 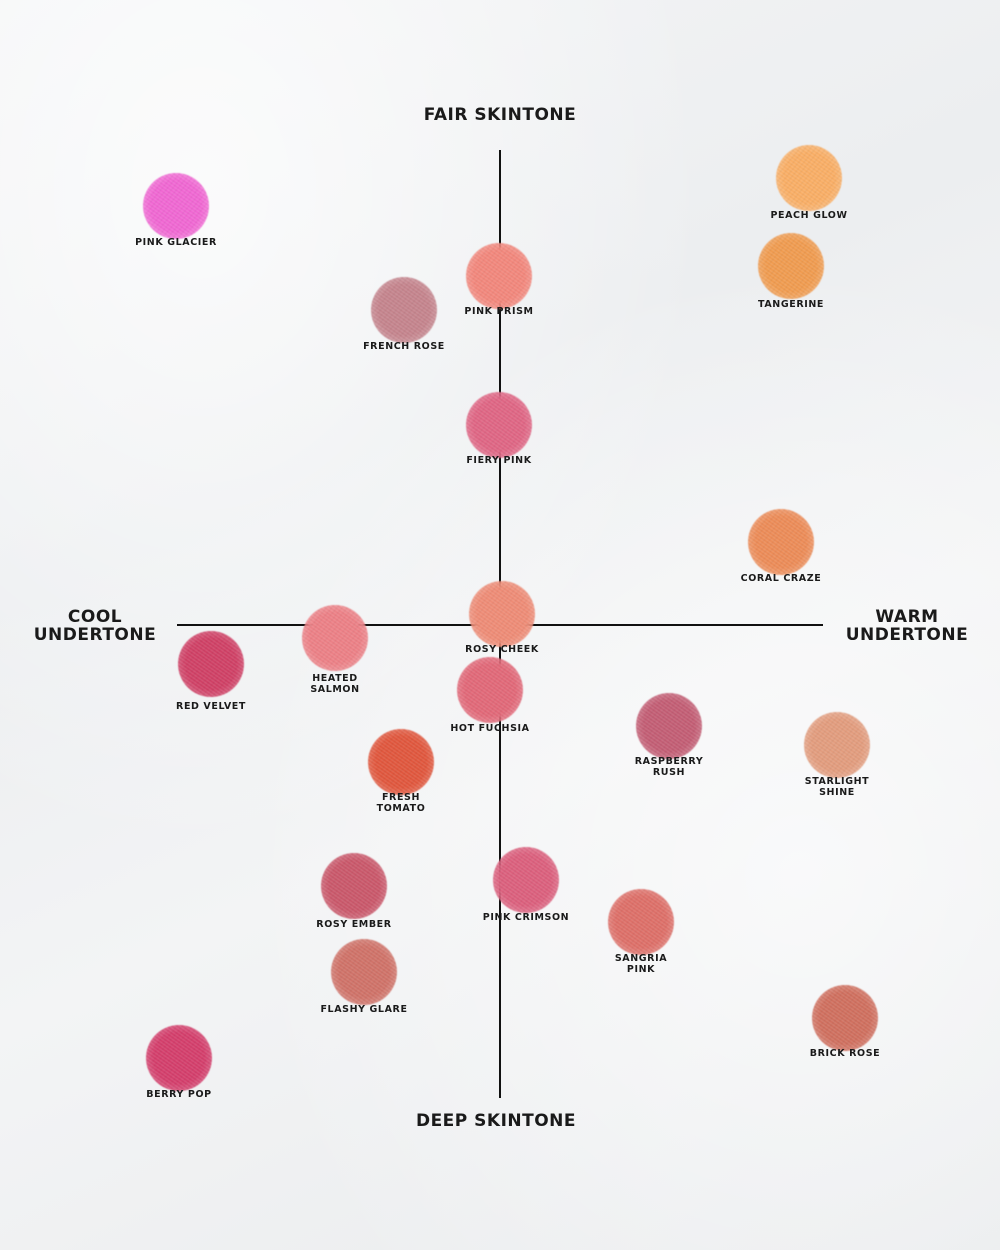 I want to click on shade-swatch-sangria-pink, so click(x=641, y=922).